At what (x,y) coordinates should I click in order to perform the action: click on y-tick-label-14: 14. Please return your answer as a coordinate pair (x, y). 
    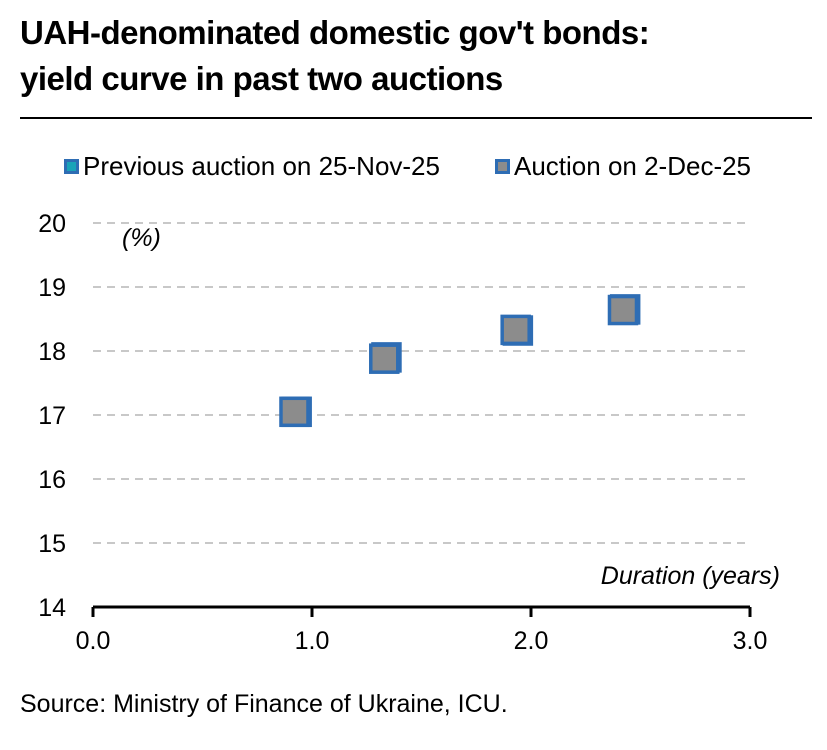
    Looking at the image, I should click on (52, 608).